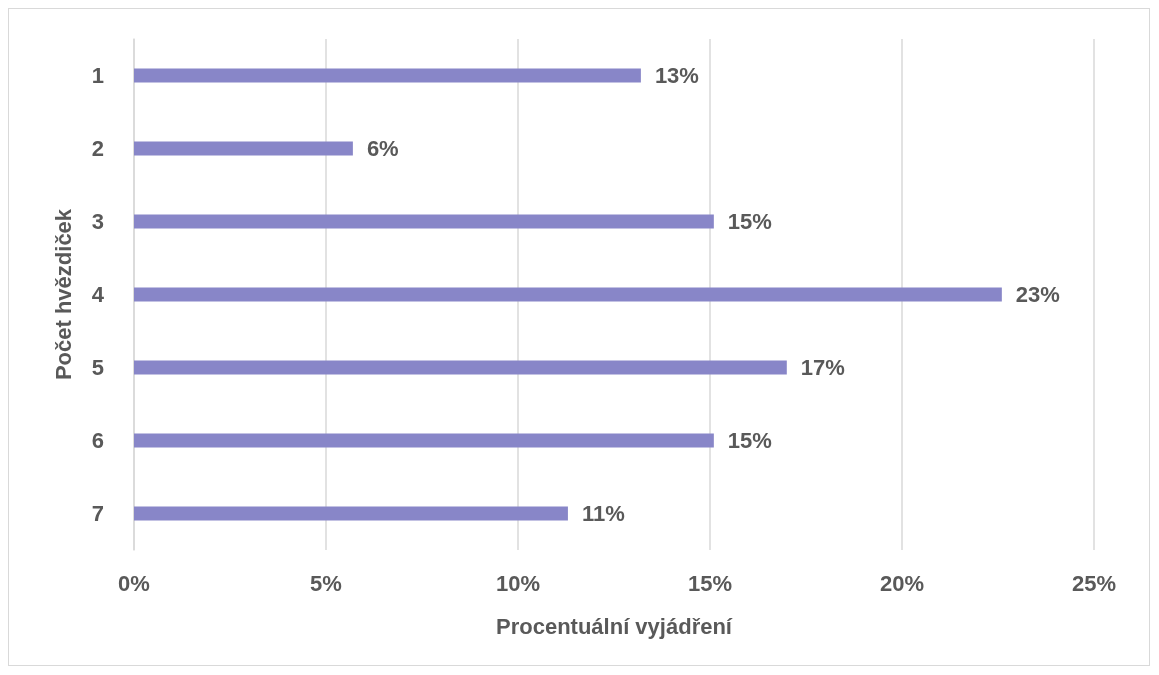  What do you see at coordinates (676, 75) in the screenshot?
I see `data-label: 13%` at bounding box center [676, 75].